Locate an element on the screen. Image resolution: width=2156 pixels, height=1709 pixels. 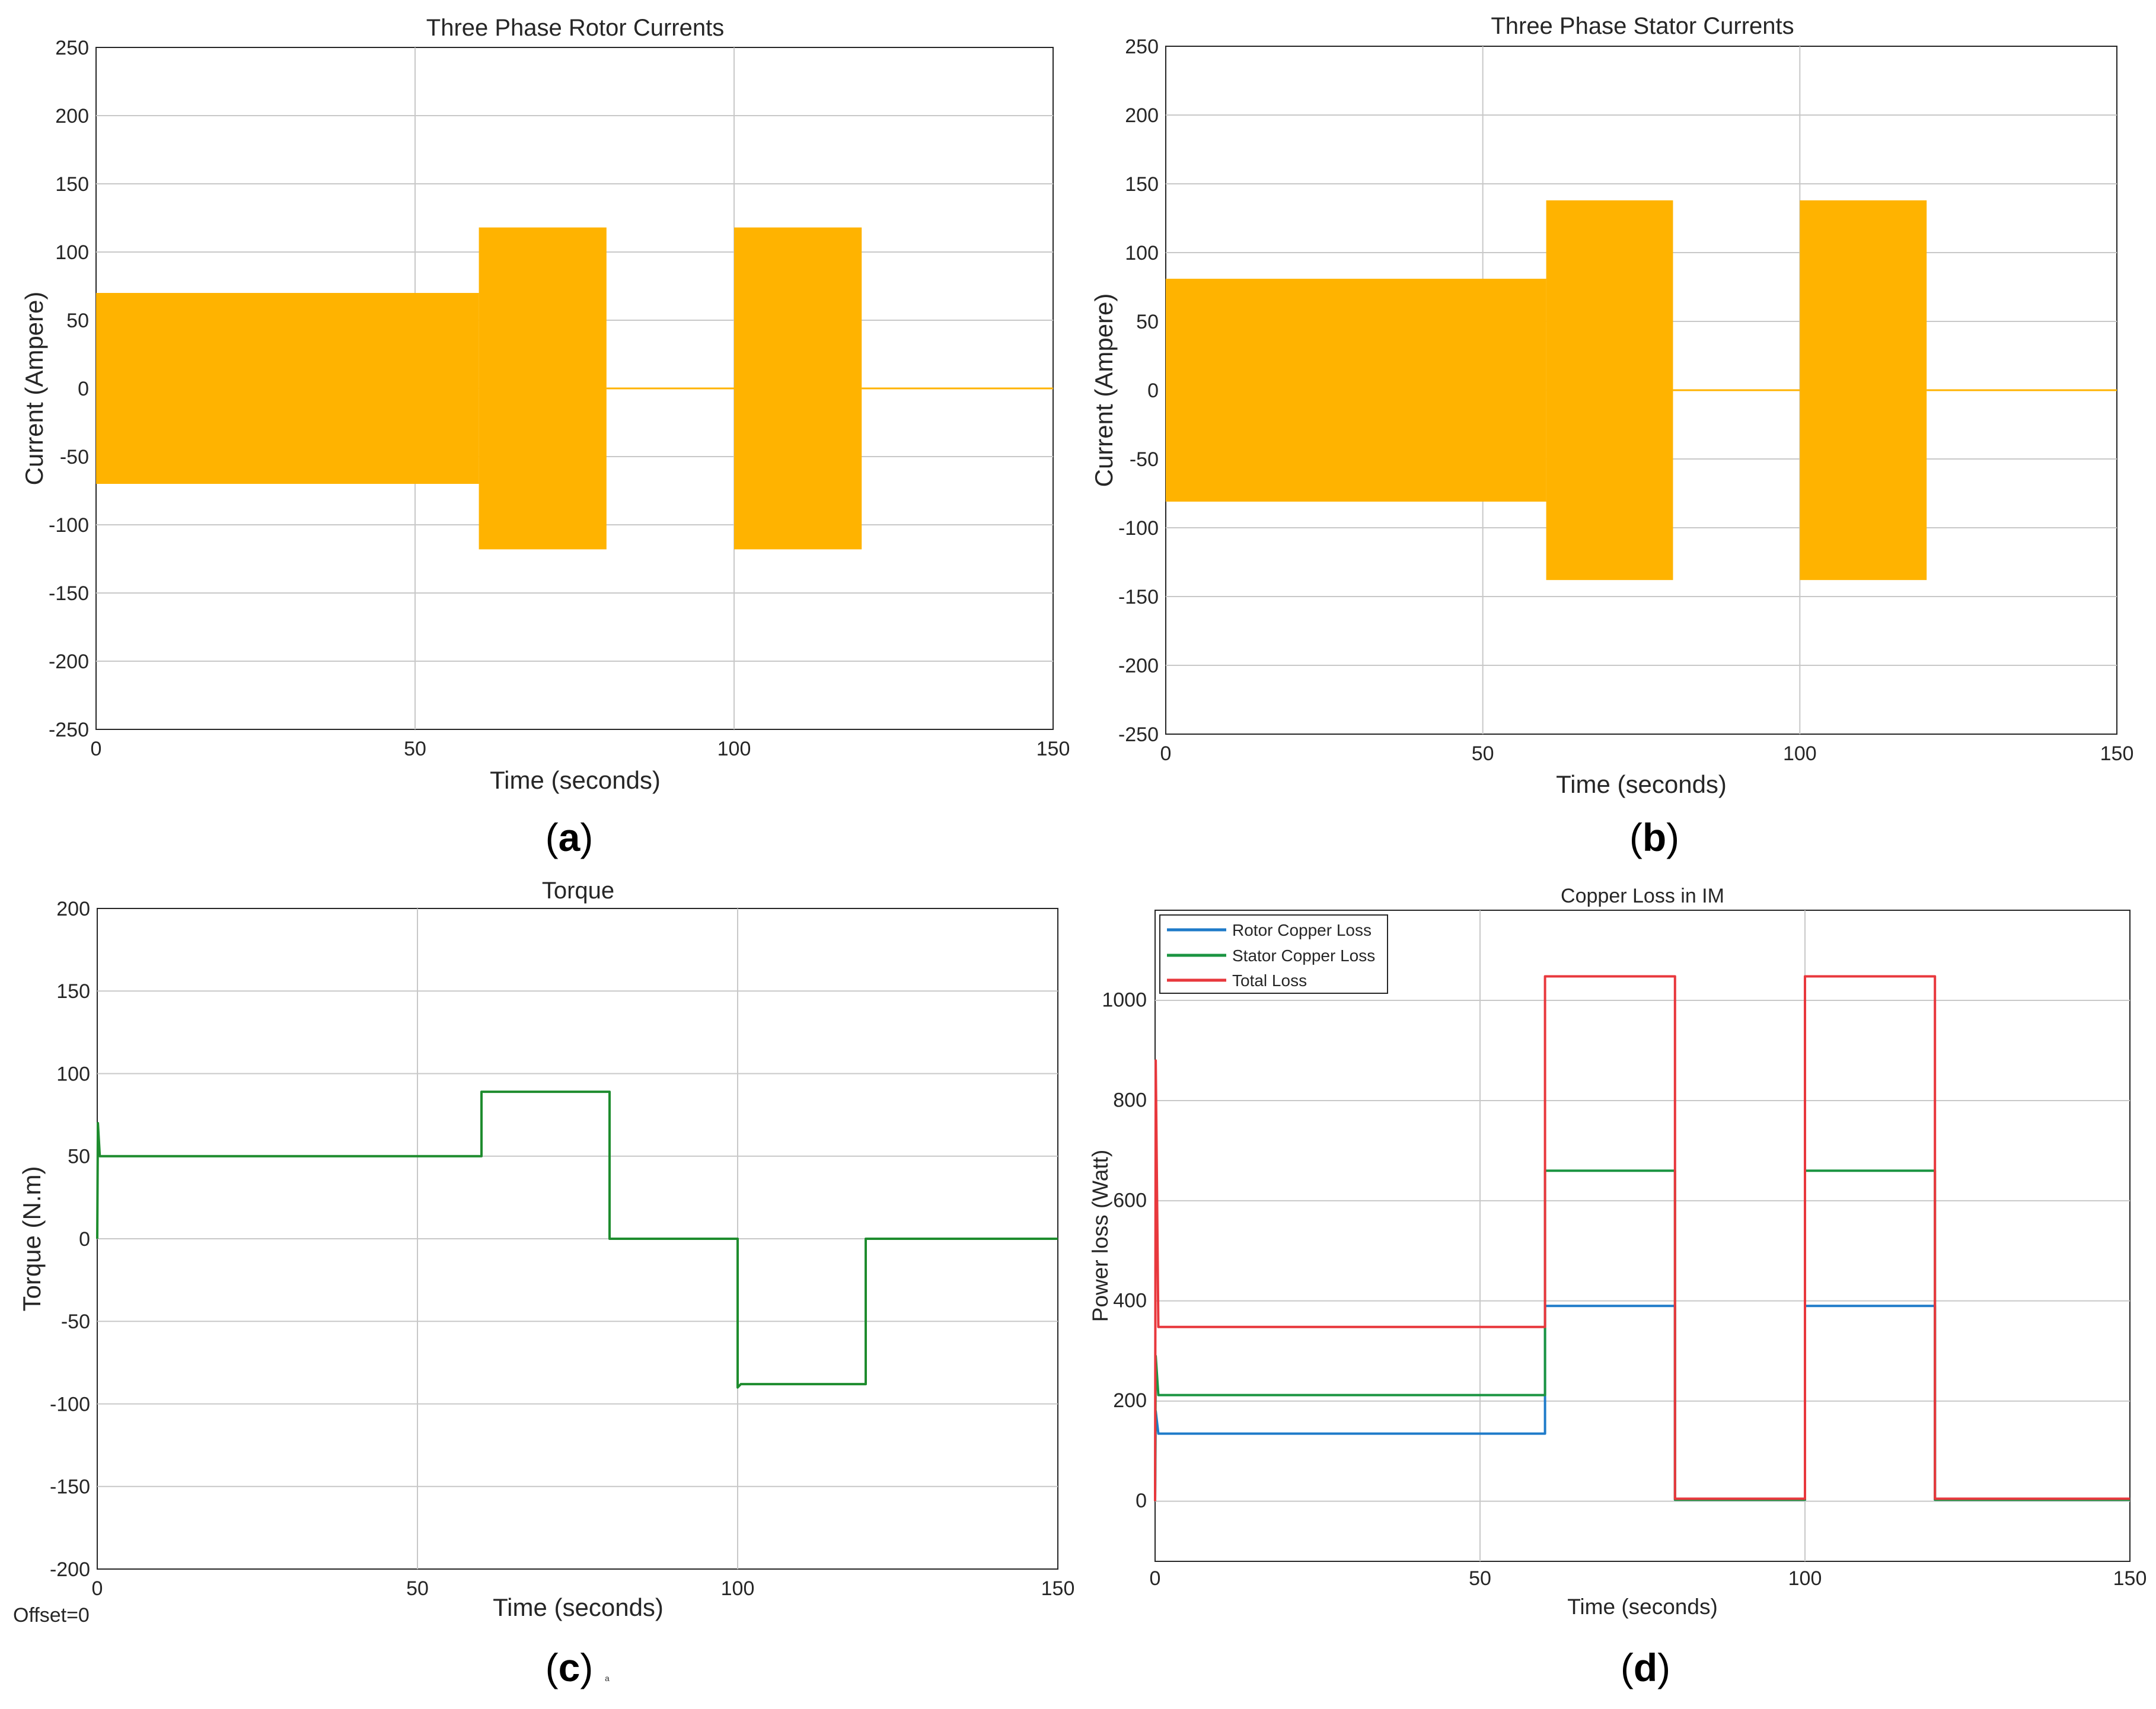
panel-b-title: Three Phase Stator Currents is located at coordinates (1642, 26).